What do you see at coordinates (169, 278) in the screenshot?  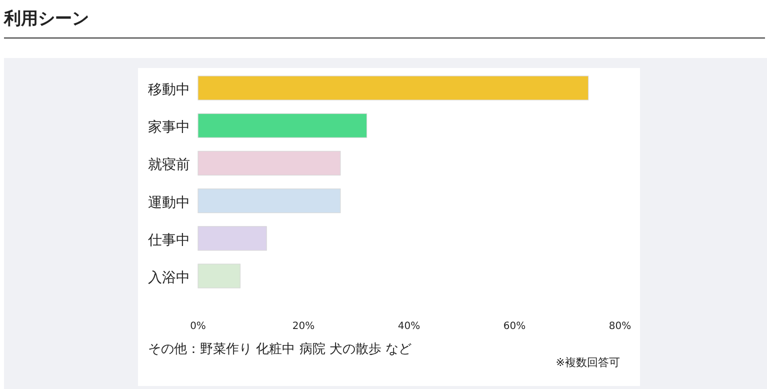 I see `y-tick-label: 入浴中` at bounding box center [169, 278].